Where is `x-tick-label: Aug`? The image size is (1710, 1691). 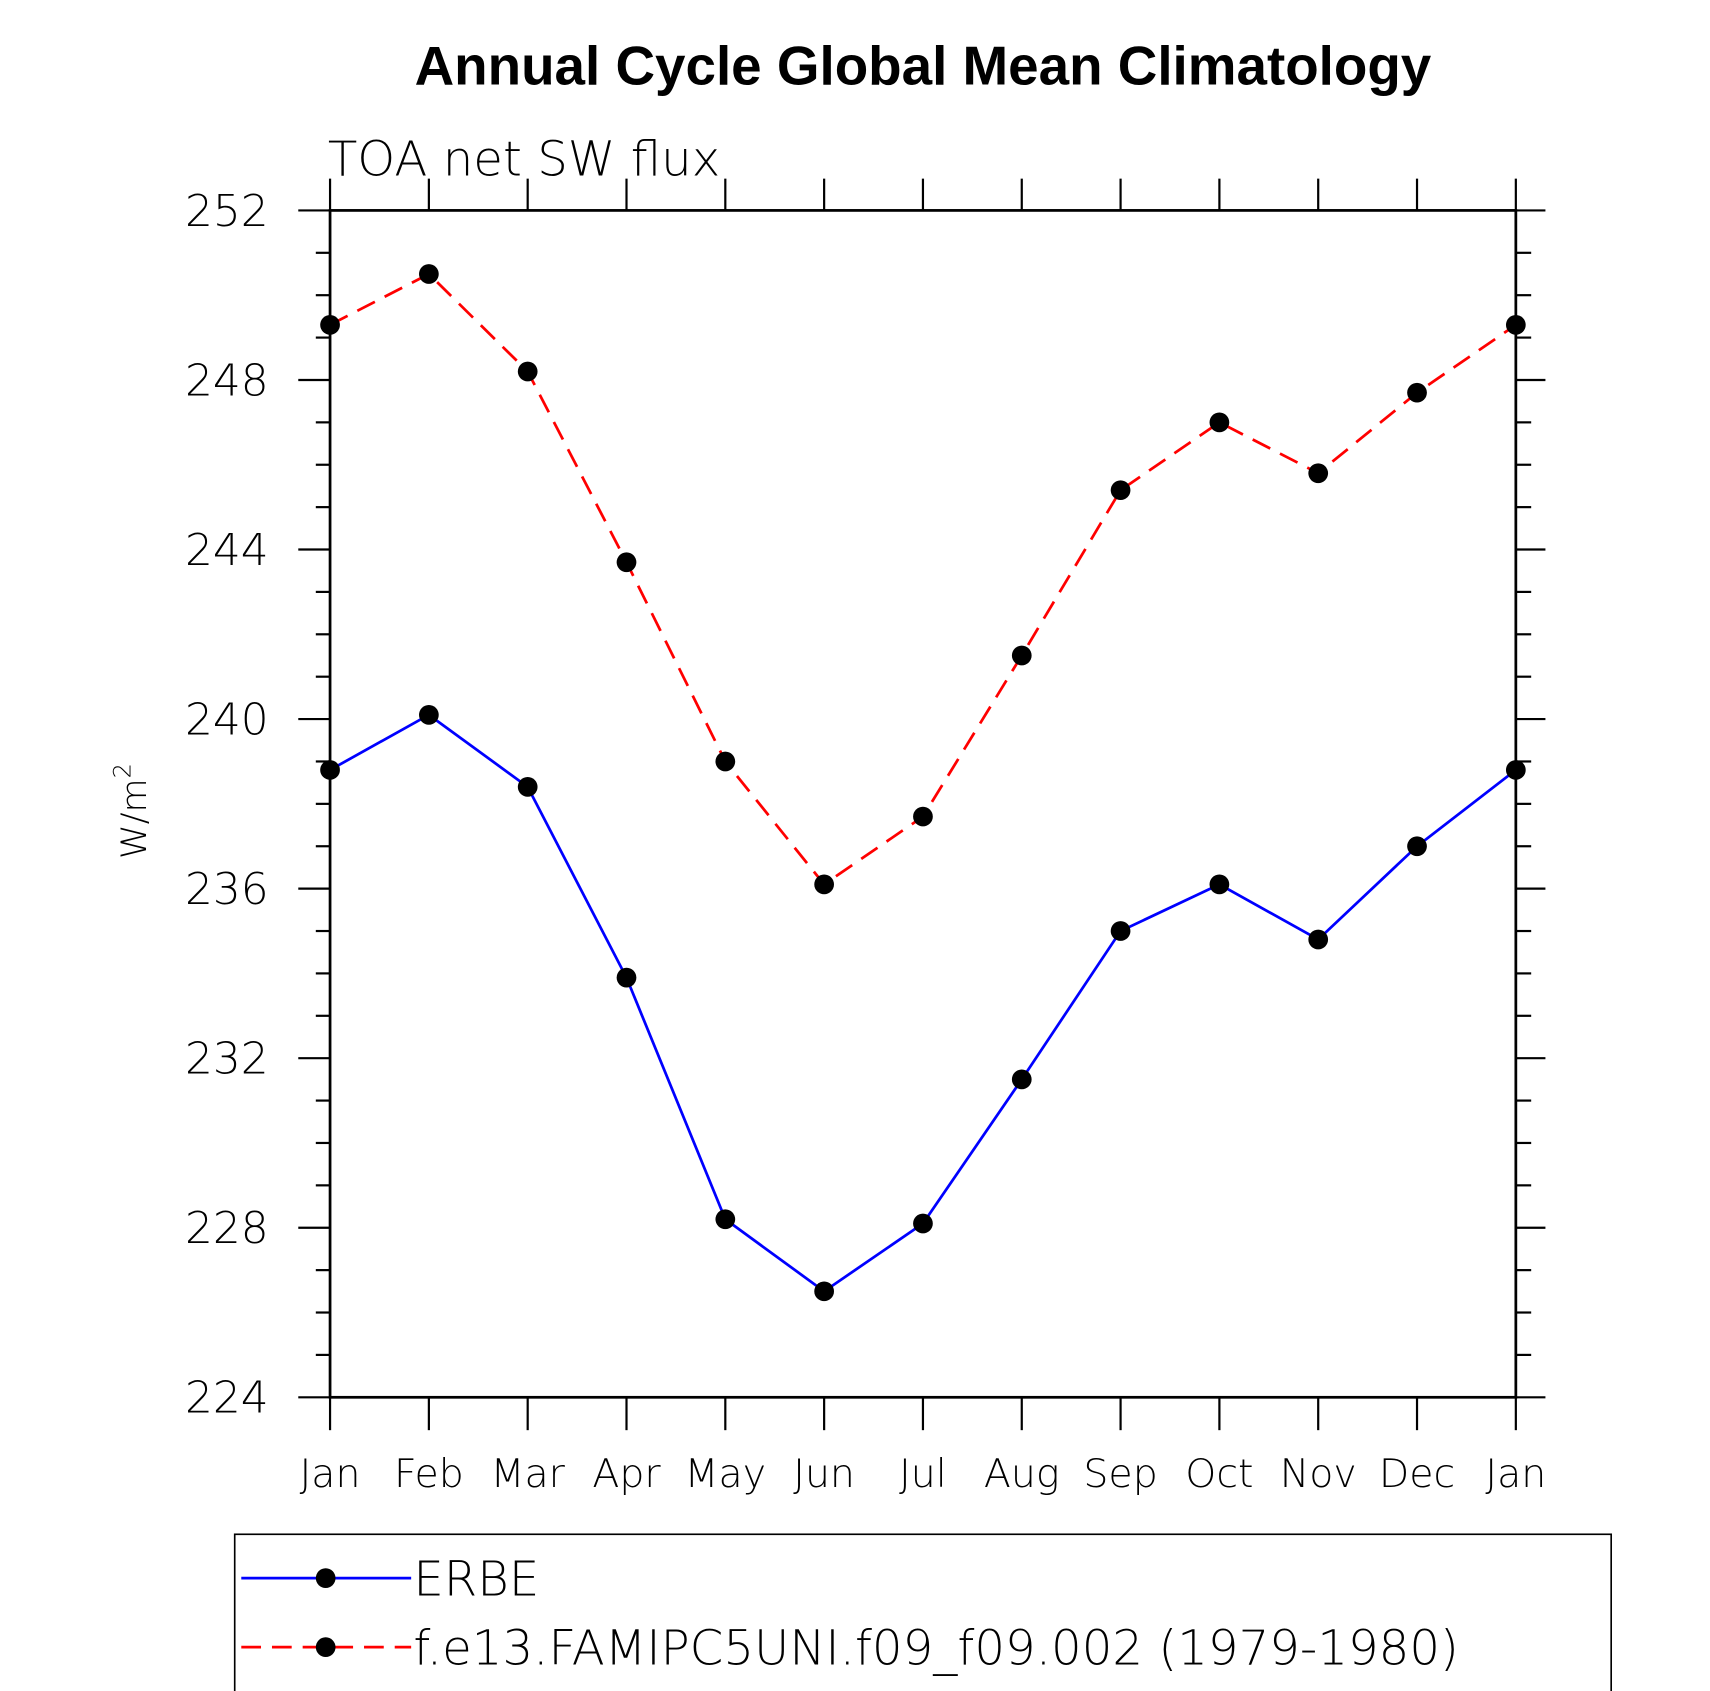 x-tick-label: Aug is located at coordinates (1022, 1474).